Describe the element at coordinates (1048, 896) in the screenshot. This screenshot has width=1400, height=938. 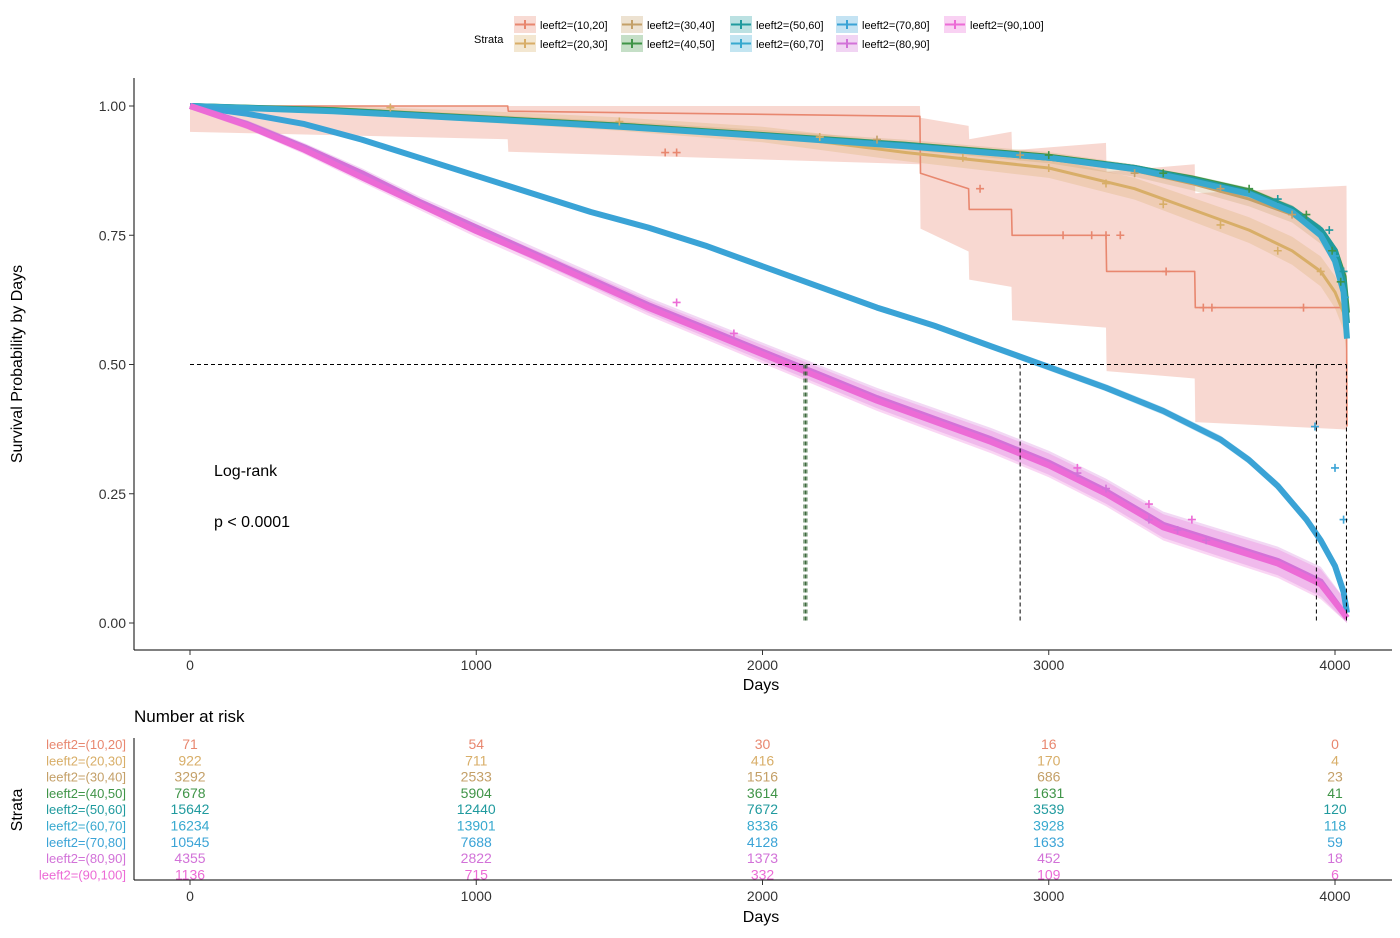
I see `risk-x-tick-label: 3000` at that location.